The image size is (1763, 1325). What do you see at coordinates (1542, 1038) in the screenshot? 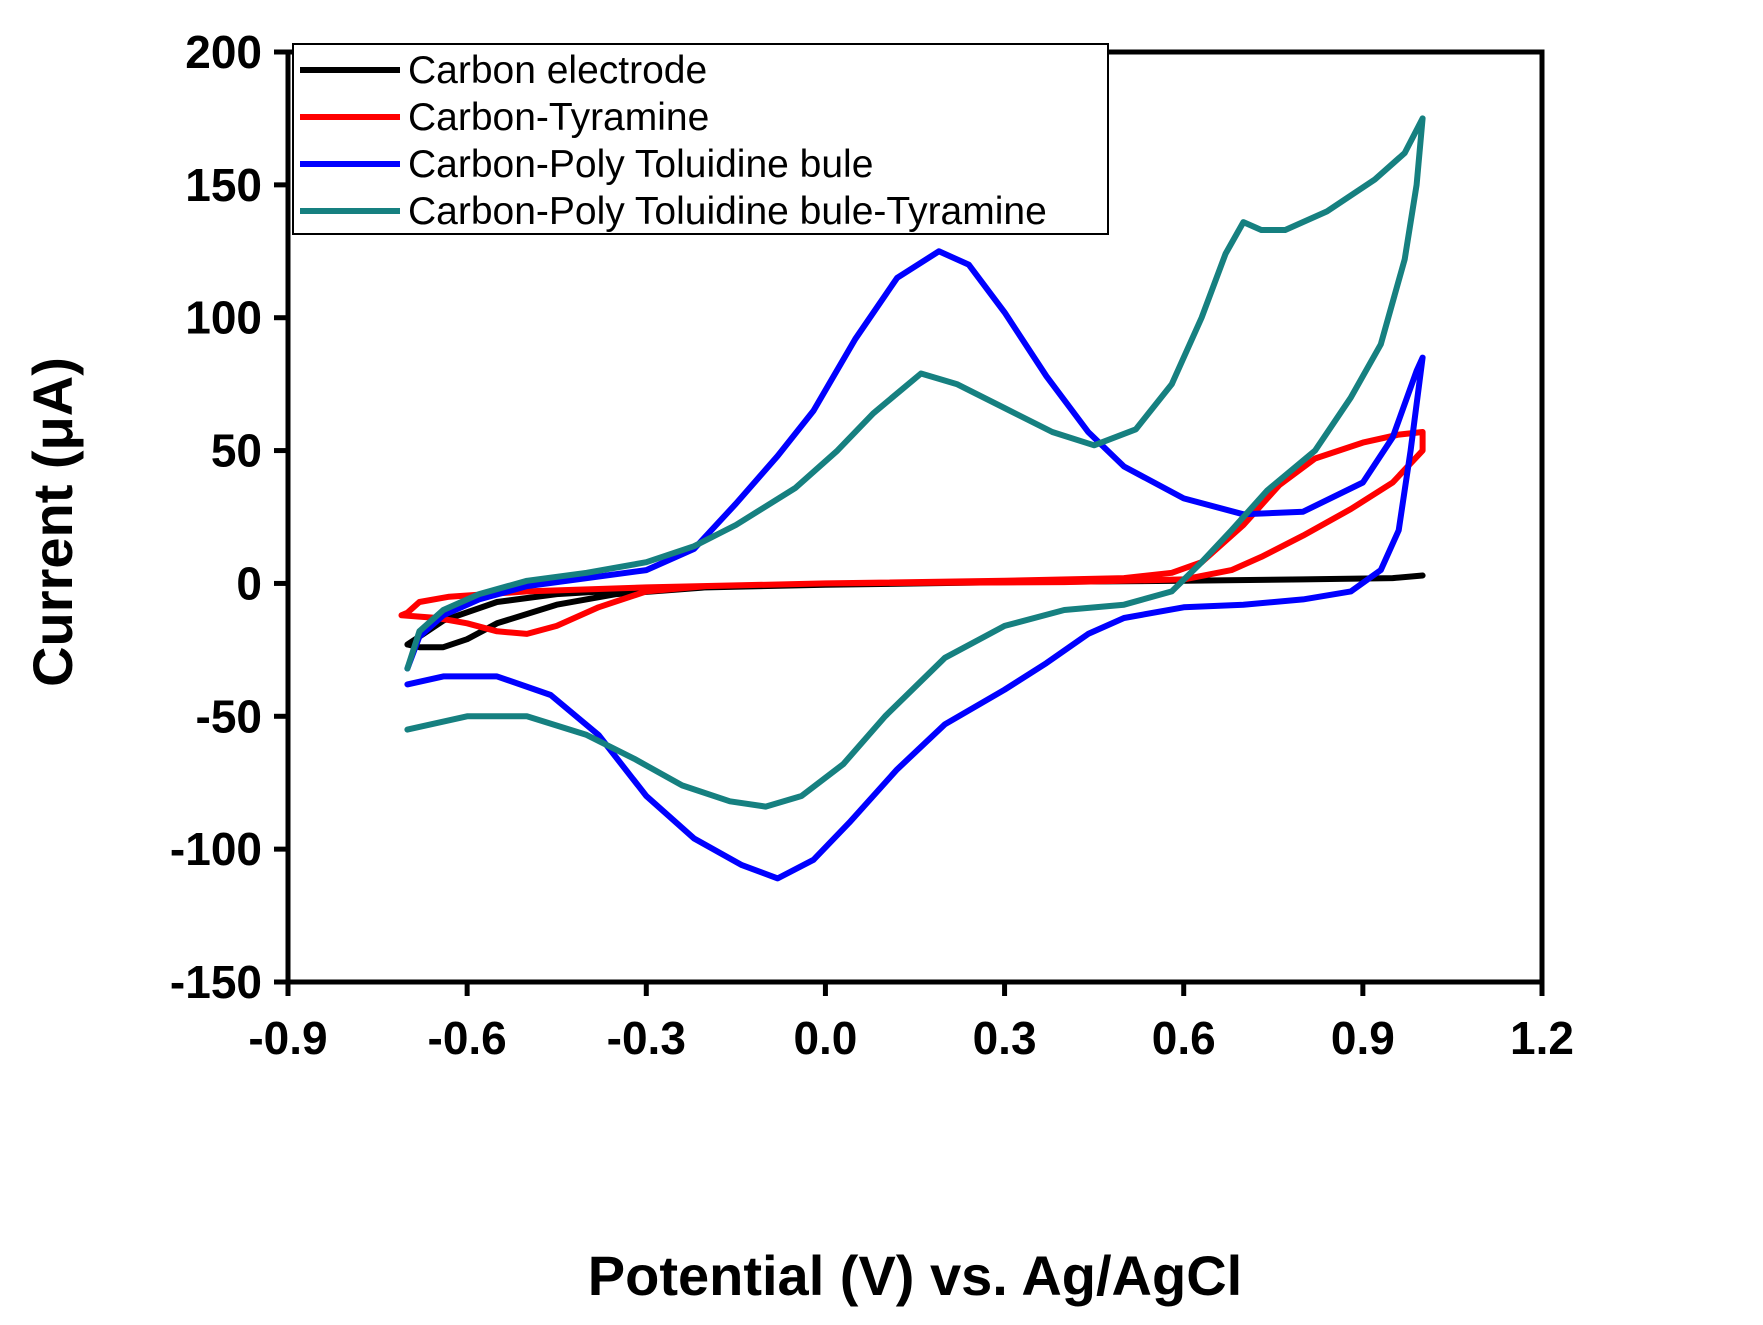
I see `x-tick-label: 1.2` at bounding box center [1542, 1038].